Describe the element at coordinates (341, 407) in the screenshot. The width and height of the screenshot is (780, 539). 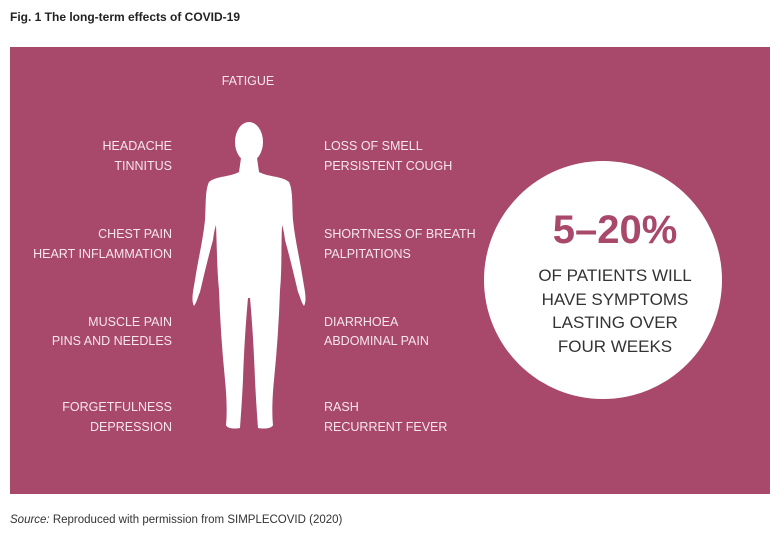
I see `symptom-label: RASH` at that location.